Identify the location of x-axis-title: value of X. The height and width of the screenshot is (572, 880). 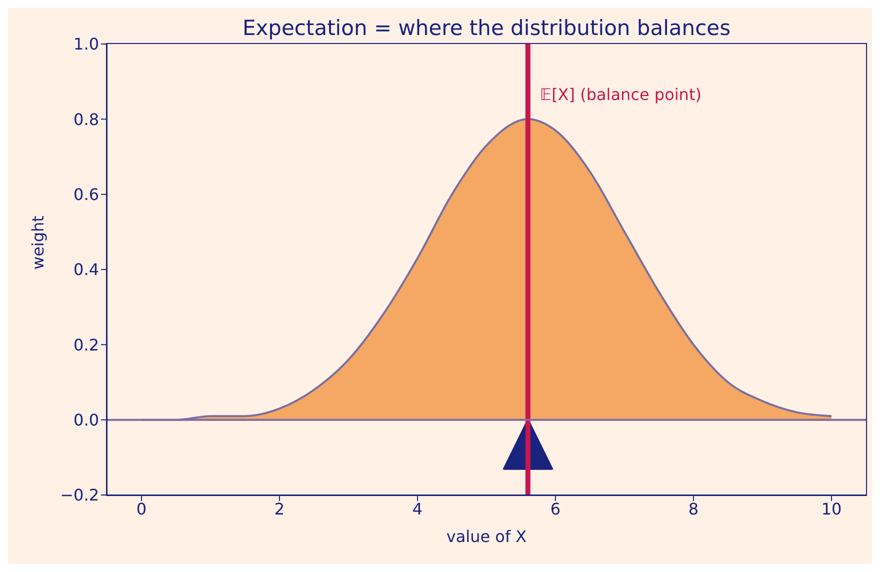
(486, 536).